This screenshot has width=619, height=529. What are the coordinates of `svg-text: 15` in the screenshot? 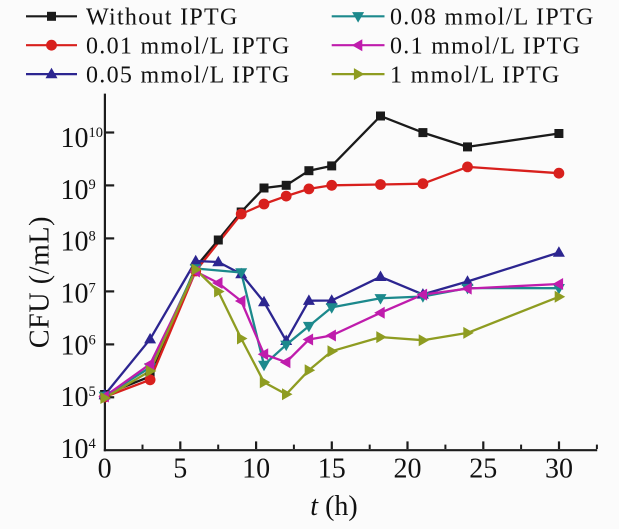 It's located at (332, 469).